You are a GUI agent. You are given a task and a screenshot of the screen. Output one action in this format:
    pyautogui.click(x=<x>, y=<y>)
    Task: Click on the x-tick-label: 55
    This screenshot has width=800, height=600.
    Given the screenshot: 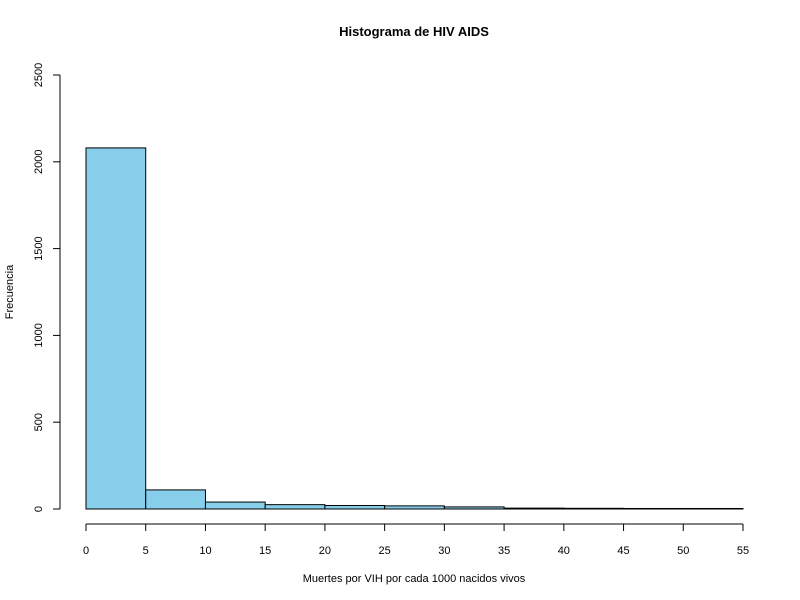 What is the action you would take?
    pyautogui.click(x=743, y=551)
    